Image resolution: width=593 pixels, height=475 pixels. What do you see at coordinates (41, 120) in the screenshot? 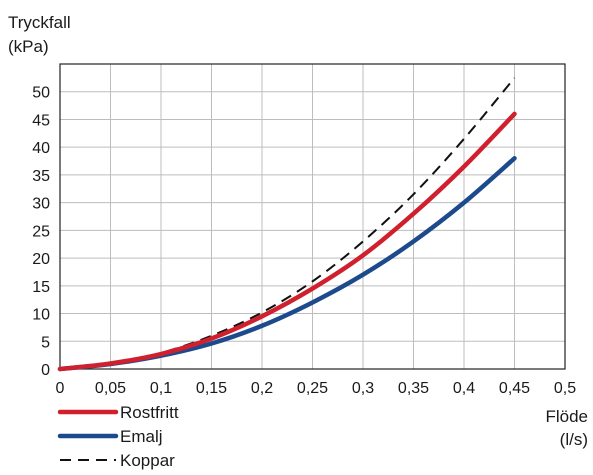
I see `y-tick-label: 45` at bounding box center [41, 120].